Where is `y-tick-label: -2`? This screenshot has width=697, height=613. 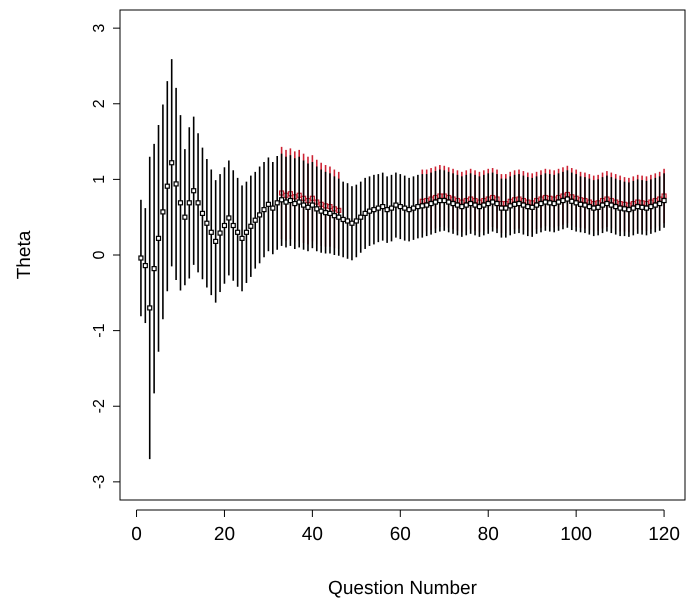
y-tick-label: -2 is located at coordinates (99, 406).